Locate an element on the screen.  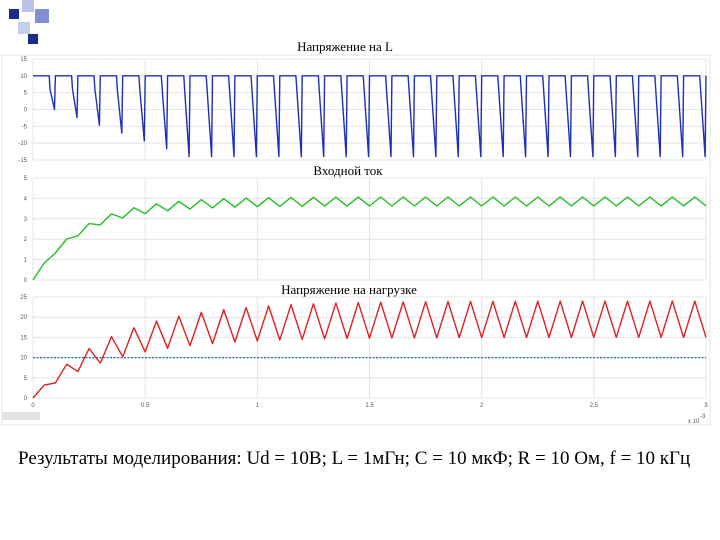
panel-load-voltage-title: Напряжение на нагрузке is located at coordinates (349, 289).